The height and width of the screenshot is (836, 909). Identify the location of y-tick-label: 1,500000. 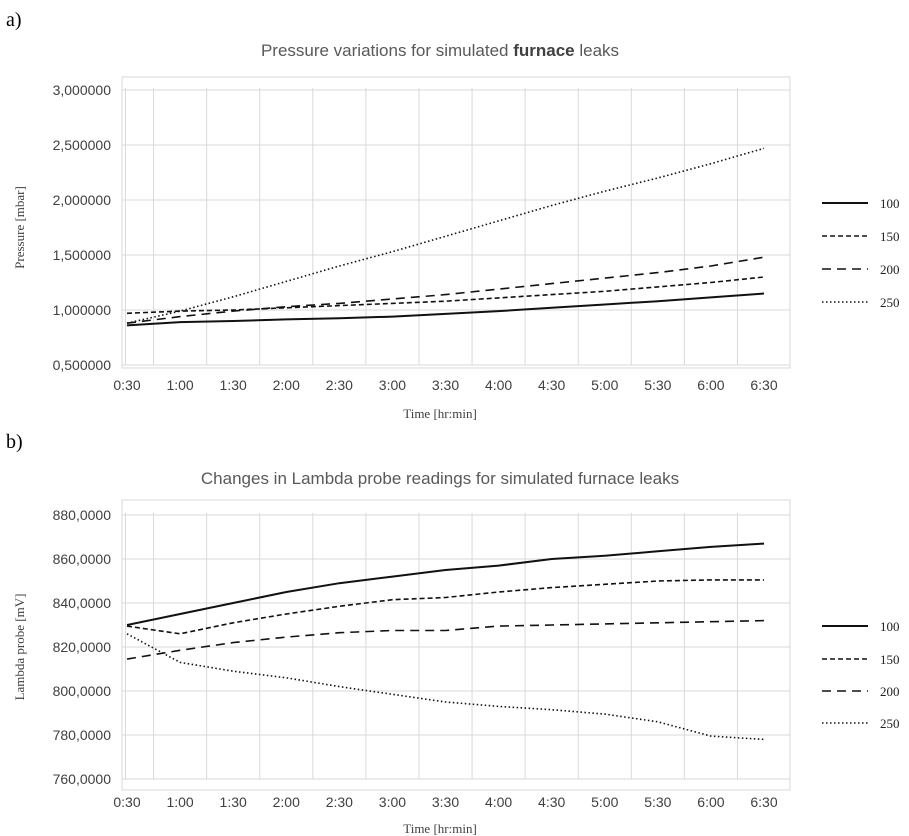
(82, 255).